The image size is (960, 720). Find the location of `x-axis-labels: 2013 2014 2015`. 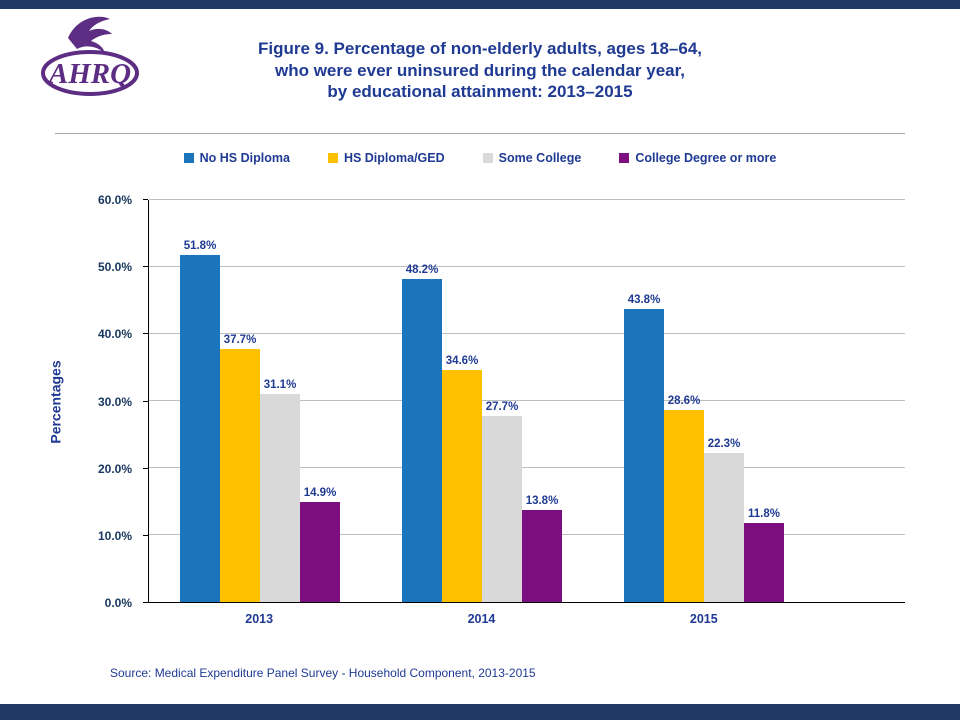

x-axis-labels: 2013 2014 2015 is located at coordinates (526, 619).